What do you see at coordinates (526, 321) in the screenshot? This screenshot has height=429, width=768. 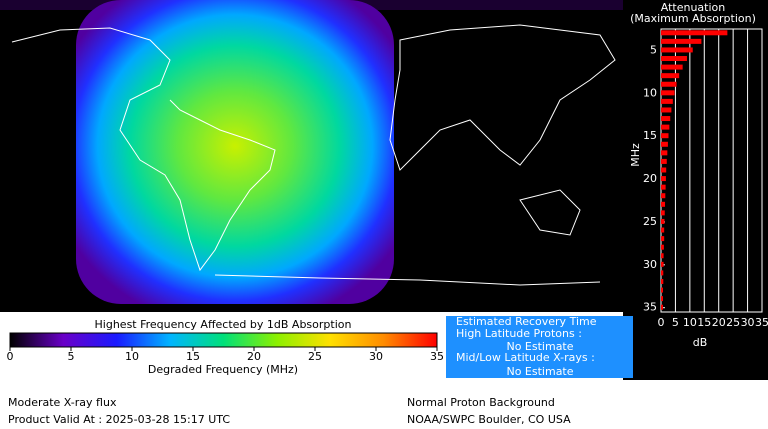 I see `recovery-title: Estimated Recovery Time` at bounding box center [526, 321].